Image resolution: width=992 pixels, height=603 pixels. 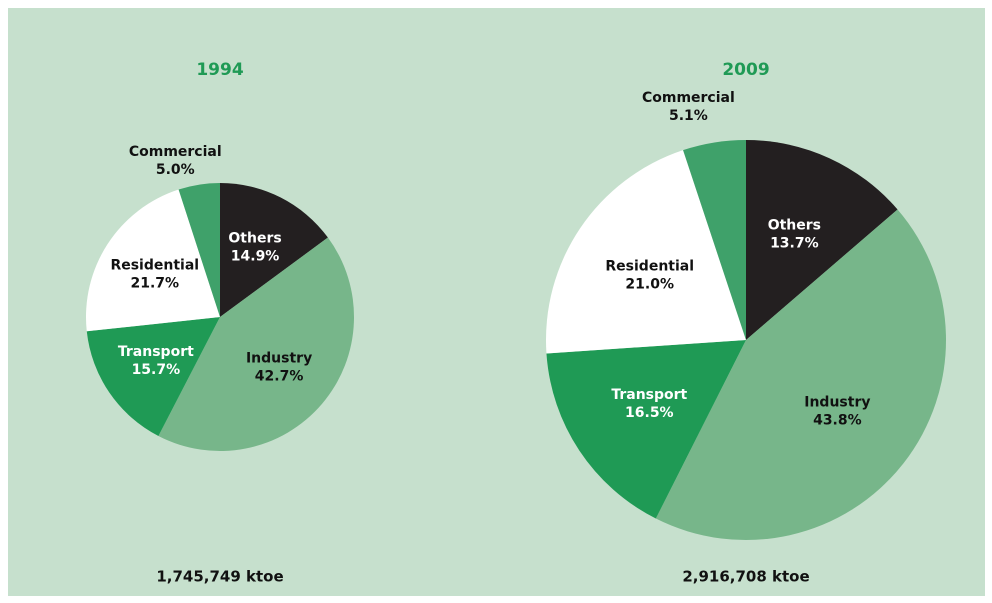 I want to click on slice-value: 5.1%, so click(x=688, y=116).